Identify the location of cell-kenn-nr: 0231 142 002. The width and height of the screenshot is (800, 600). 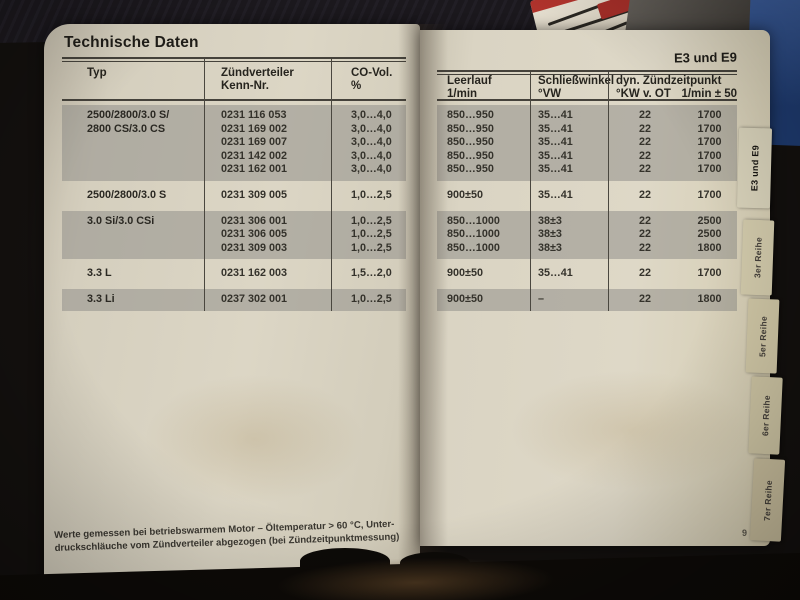
(254, 155).